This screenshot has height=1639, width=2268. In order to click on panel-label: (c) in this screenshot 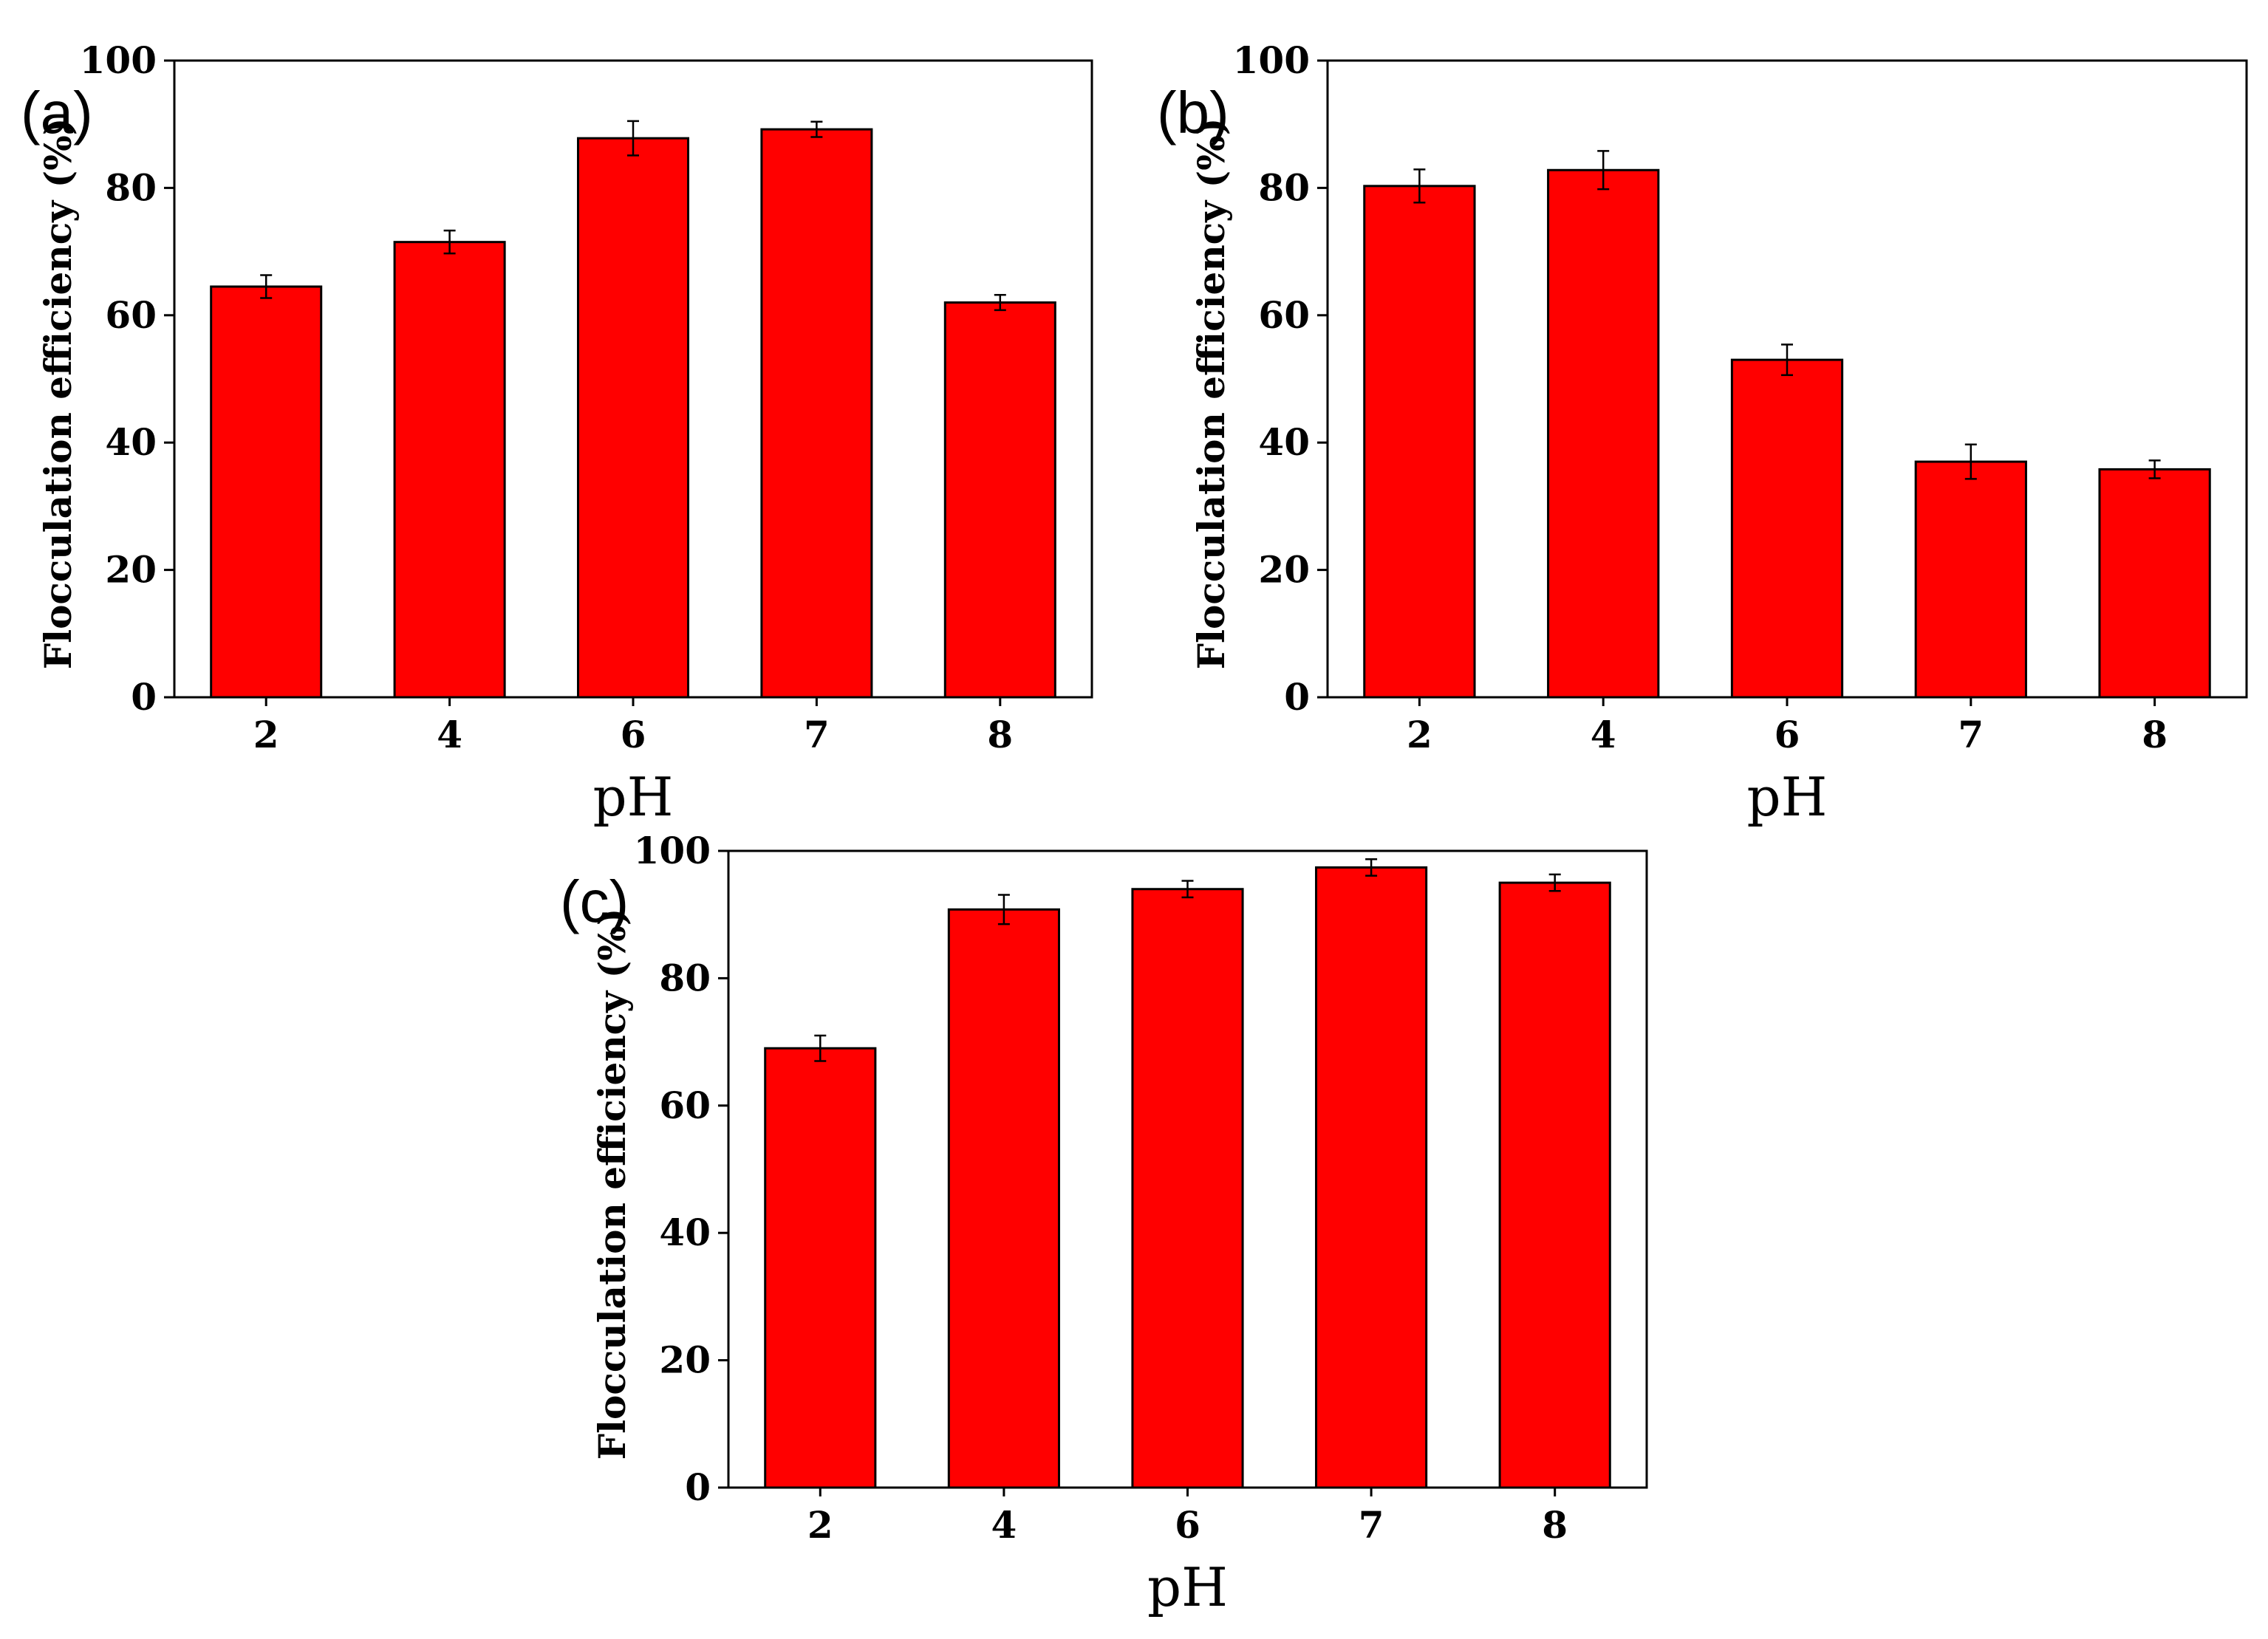, I will do `click(594, 901)`.